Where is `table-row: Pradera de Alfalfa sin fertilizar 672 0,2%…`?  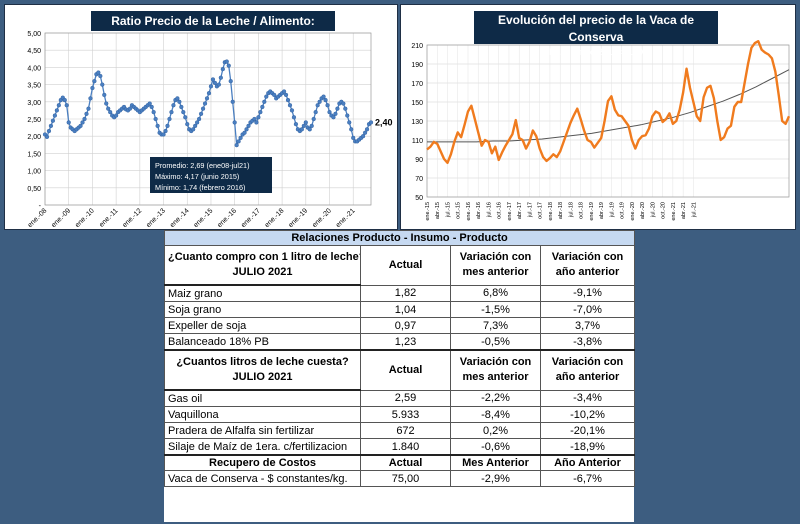 table-row: Pradera de Alfalfa sin fertilizar 672 0,2%… is located at coordinates (400, 430).